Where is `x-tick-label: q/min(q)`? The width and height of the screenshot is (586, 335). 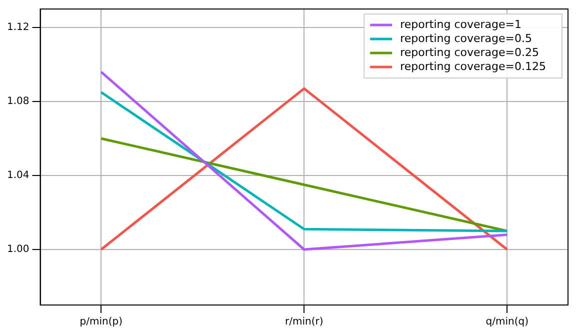
x-tick-label: q/min(q) is located at coordinates (507, 322).